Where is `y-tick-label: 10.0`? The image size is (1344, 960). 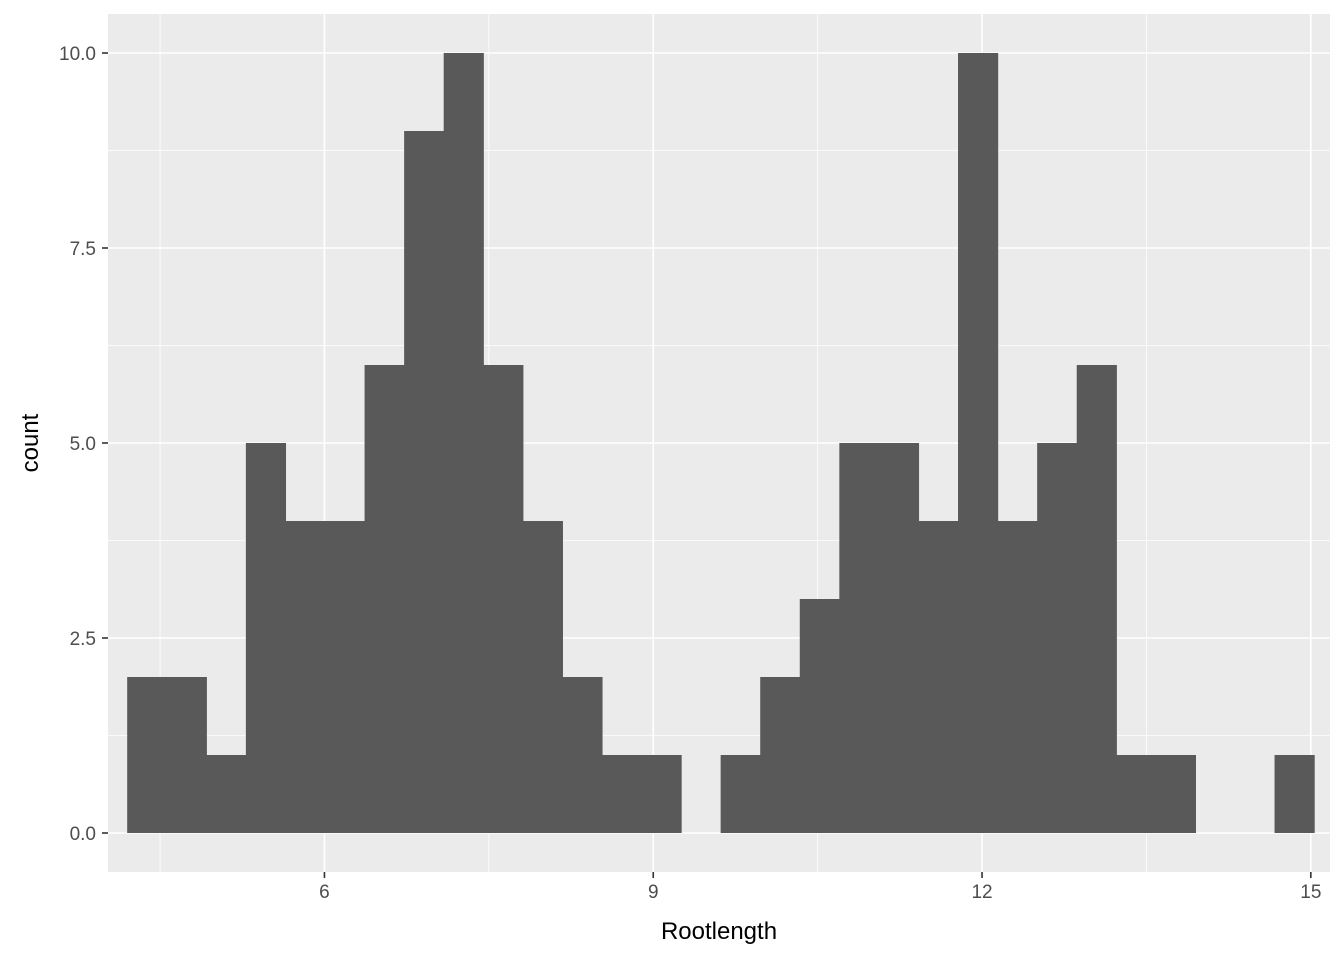
y-tick-label: 10.0 is located at coordinates (77, 54).